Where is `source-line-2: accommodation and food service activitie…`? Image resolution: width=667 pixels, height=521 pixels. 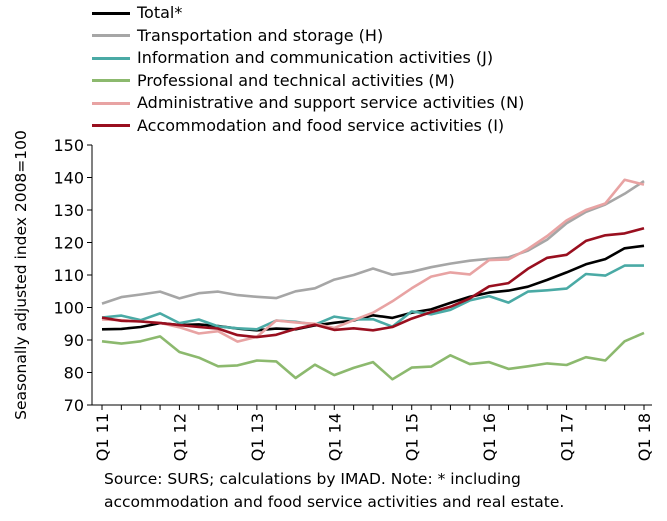 source-line-2: accommodation and food service activitie… is located at coordinates (334, 502).